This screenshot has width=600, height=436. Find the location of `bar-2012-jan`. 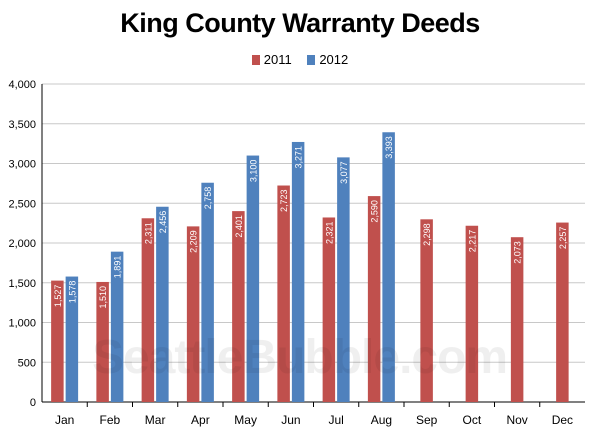

bar-2012-jan is located at coordinates (72, 339).